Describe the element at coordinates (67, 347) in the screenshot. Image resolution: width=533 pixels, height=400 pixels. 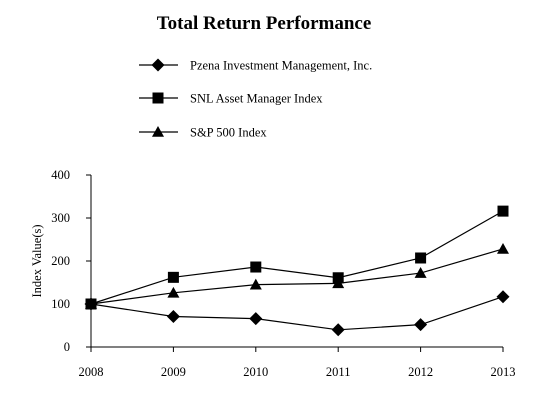
I see `y-tick-label: 0` at that location.